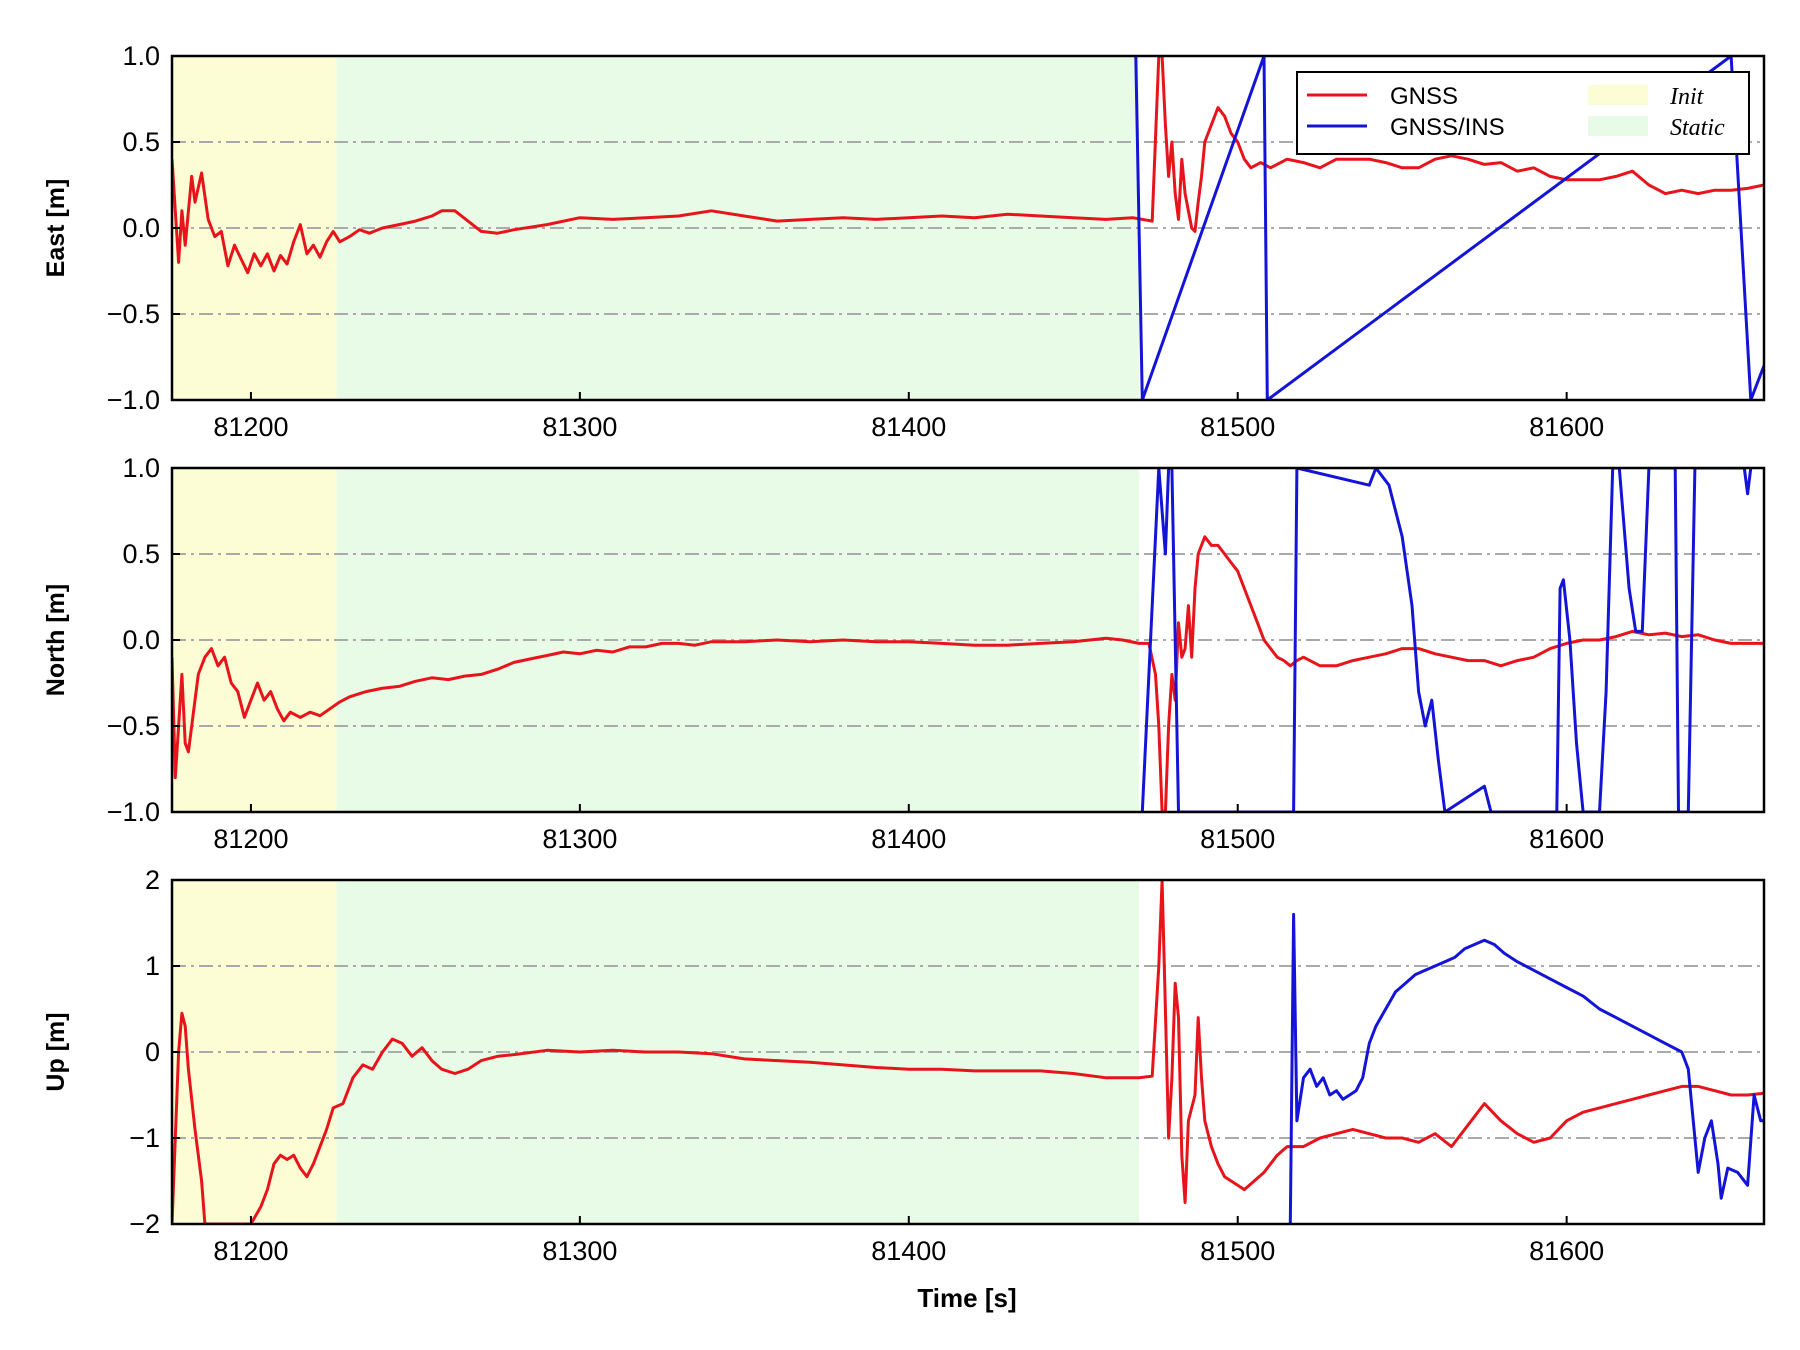  What do you see at coordinates (56, 228) in the screenshot?
I see `y-axis-label: East [m]` at bounding box center [56, 228].